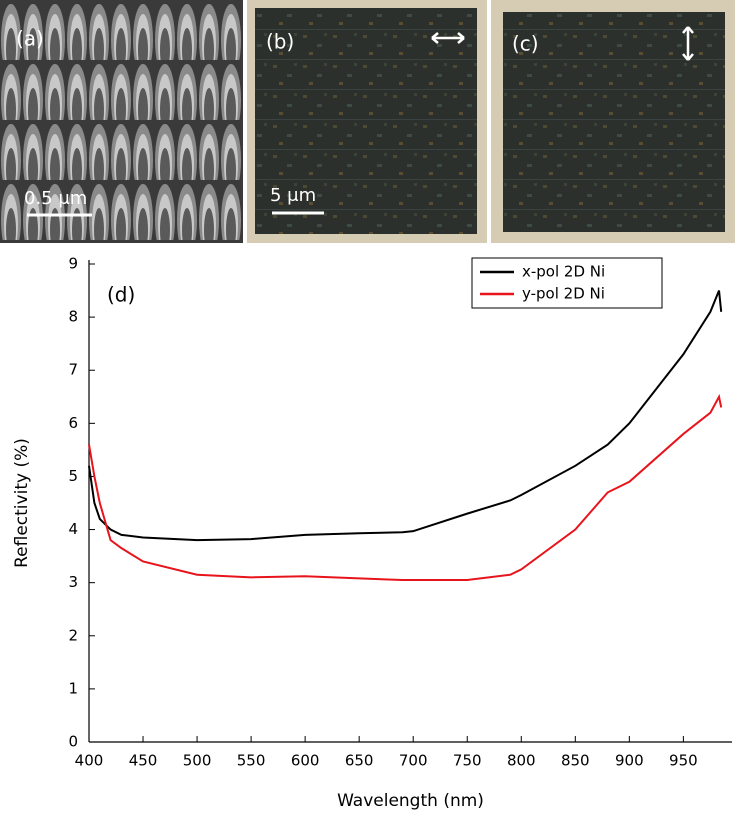 This screenshot has height=822, width=738. I want to click on x-tick-label: 700, so click(413, 761).